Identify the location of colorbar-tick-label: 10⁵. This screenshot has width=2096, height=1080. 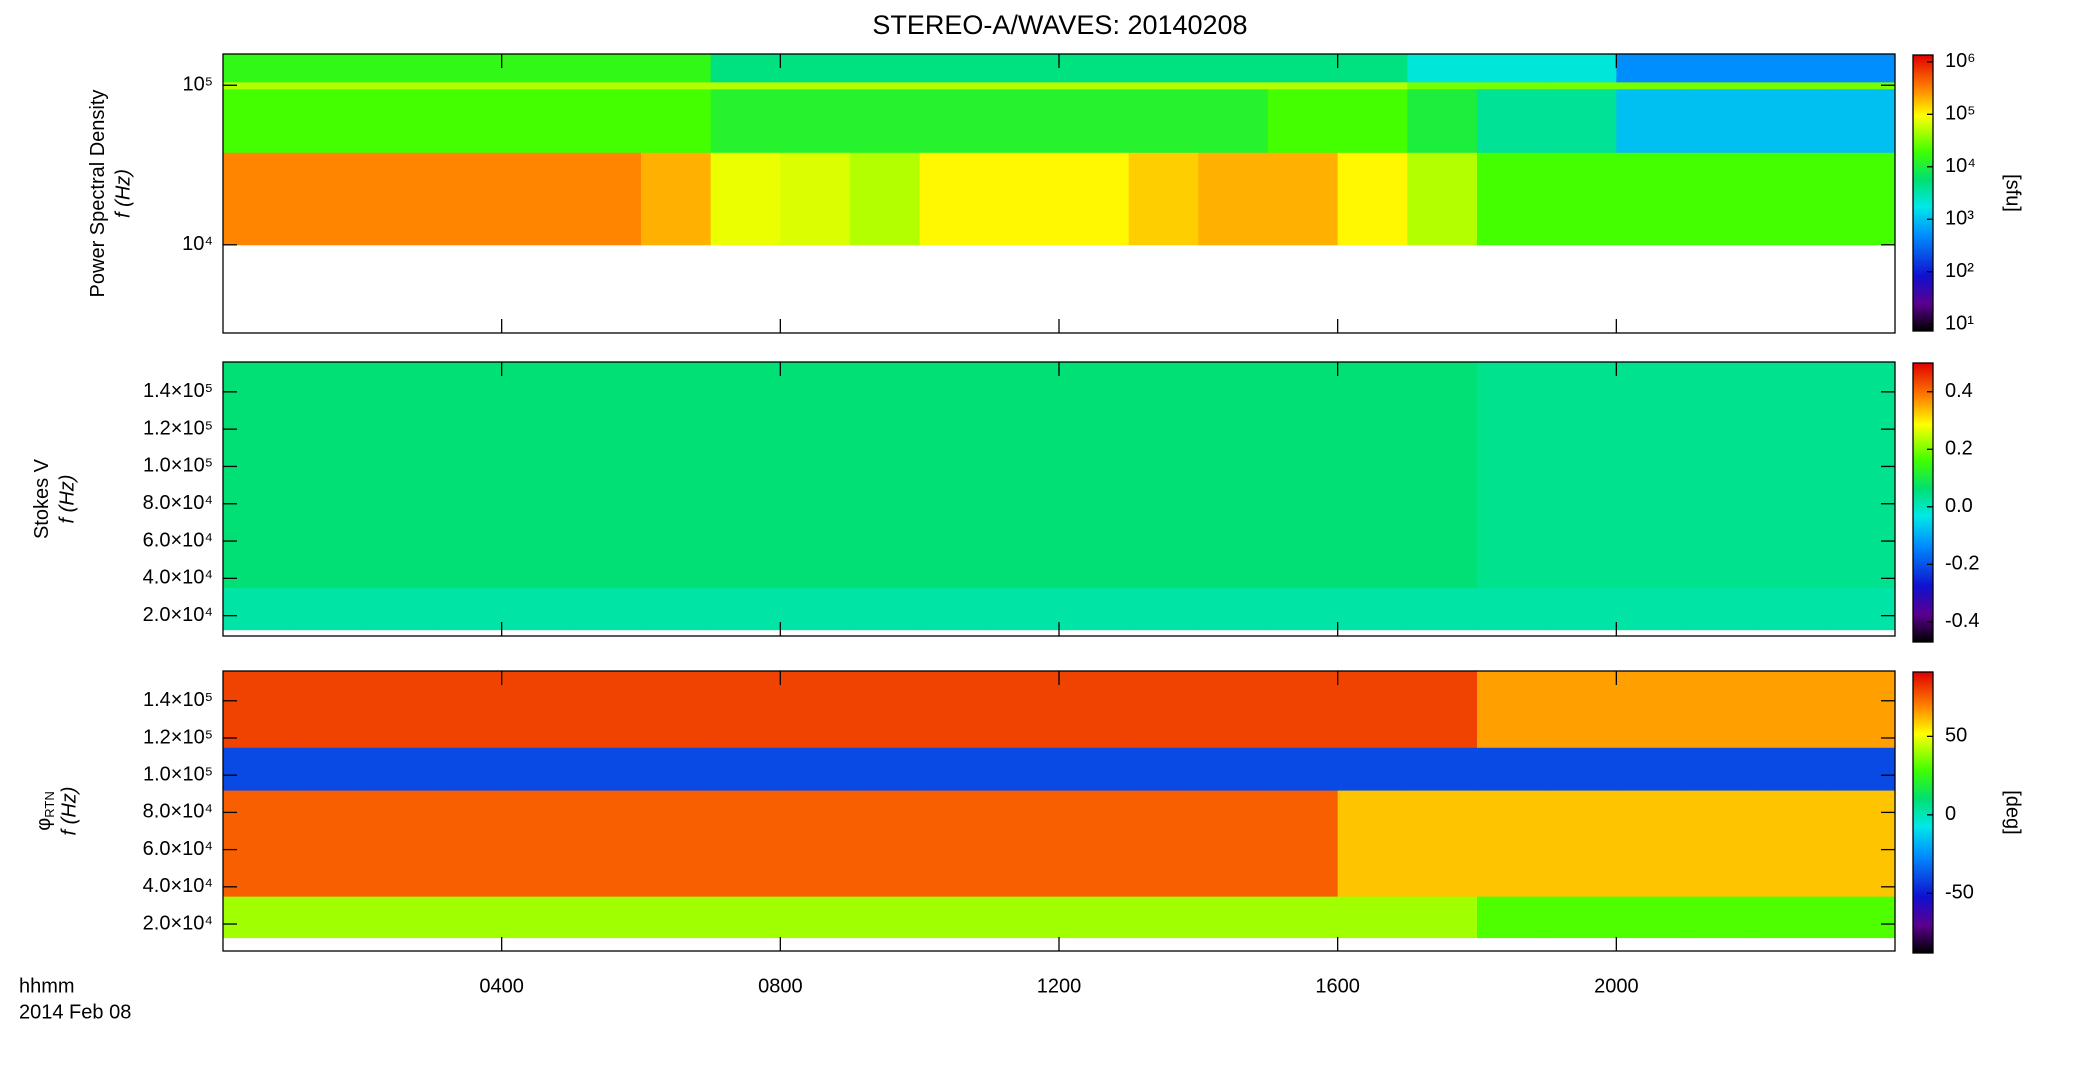
(1960, 114).